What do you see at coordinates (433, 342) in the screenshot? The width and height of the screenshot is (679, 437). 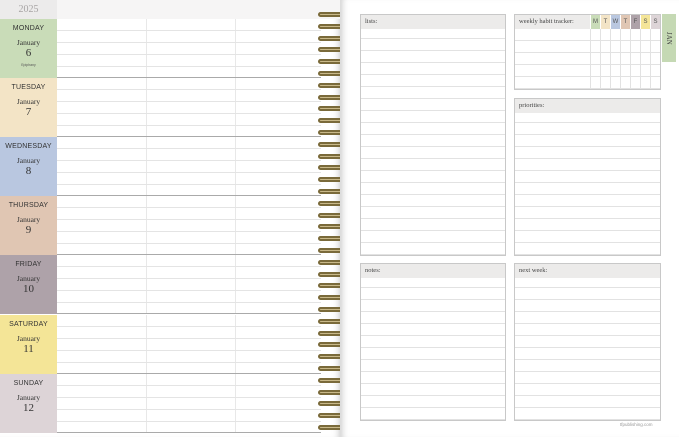 I see `notes-box: notes:` at bounding box center [433, 342].